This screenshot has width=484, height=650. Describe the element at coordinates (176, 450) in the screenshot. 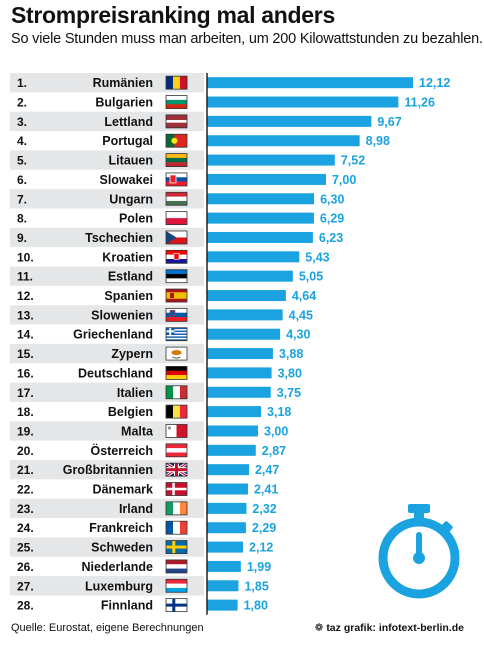

I see `flag-at-icon` at that location.